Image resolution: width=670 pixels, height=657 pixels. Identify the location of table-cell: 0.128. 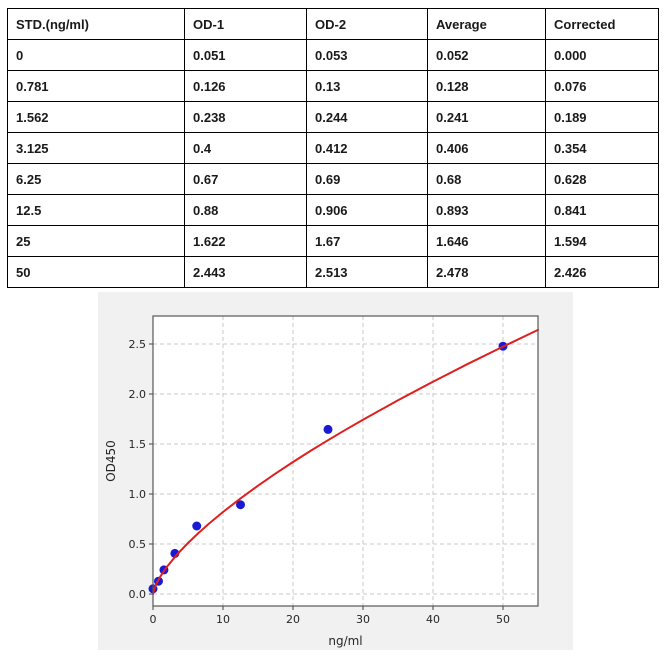
(486, 86).